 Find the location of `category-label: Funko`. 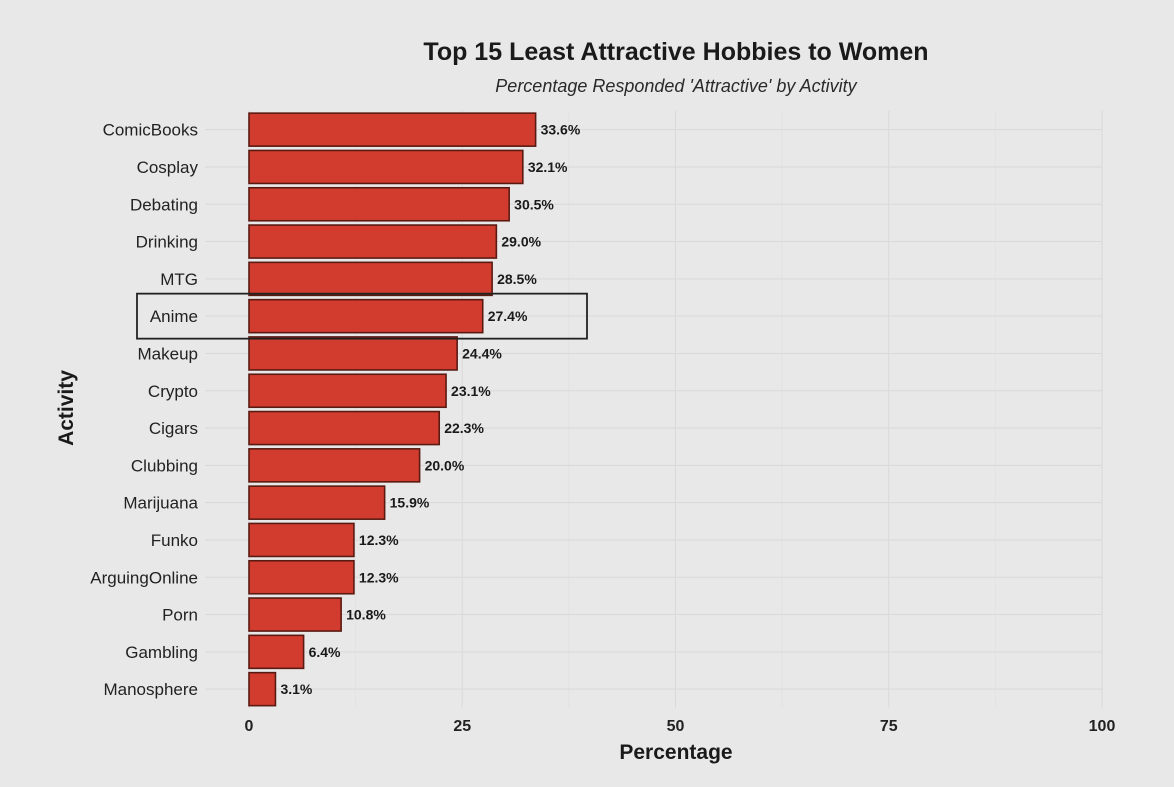

category-label: Funko is located at coordinates (174, 540).